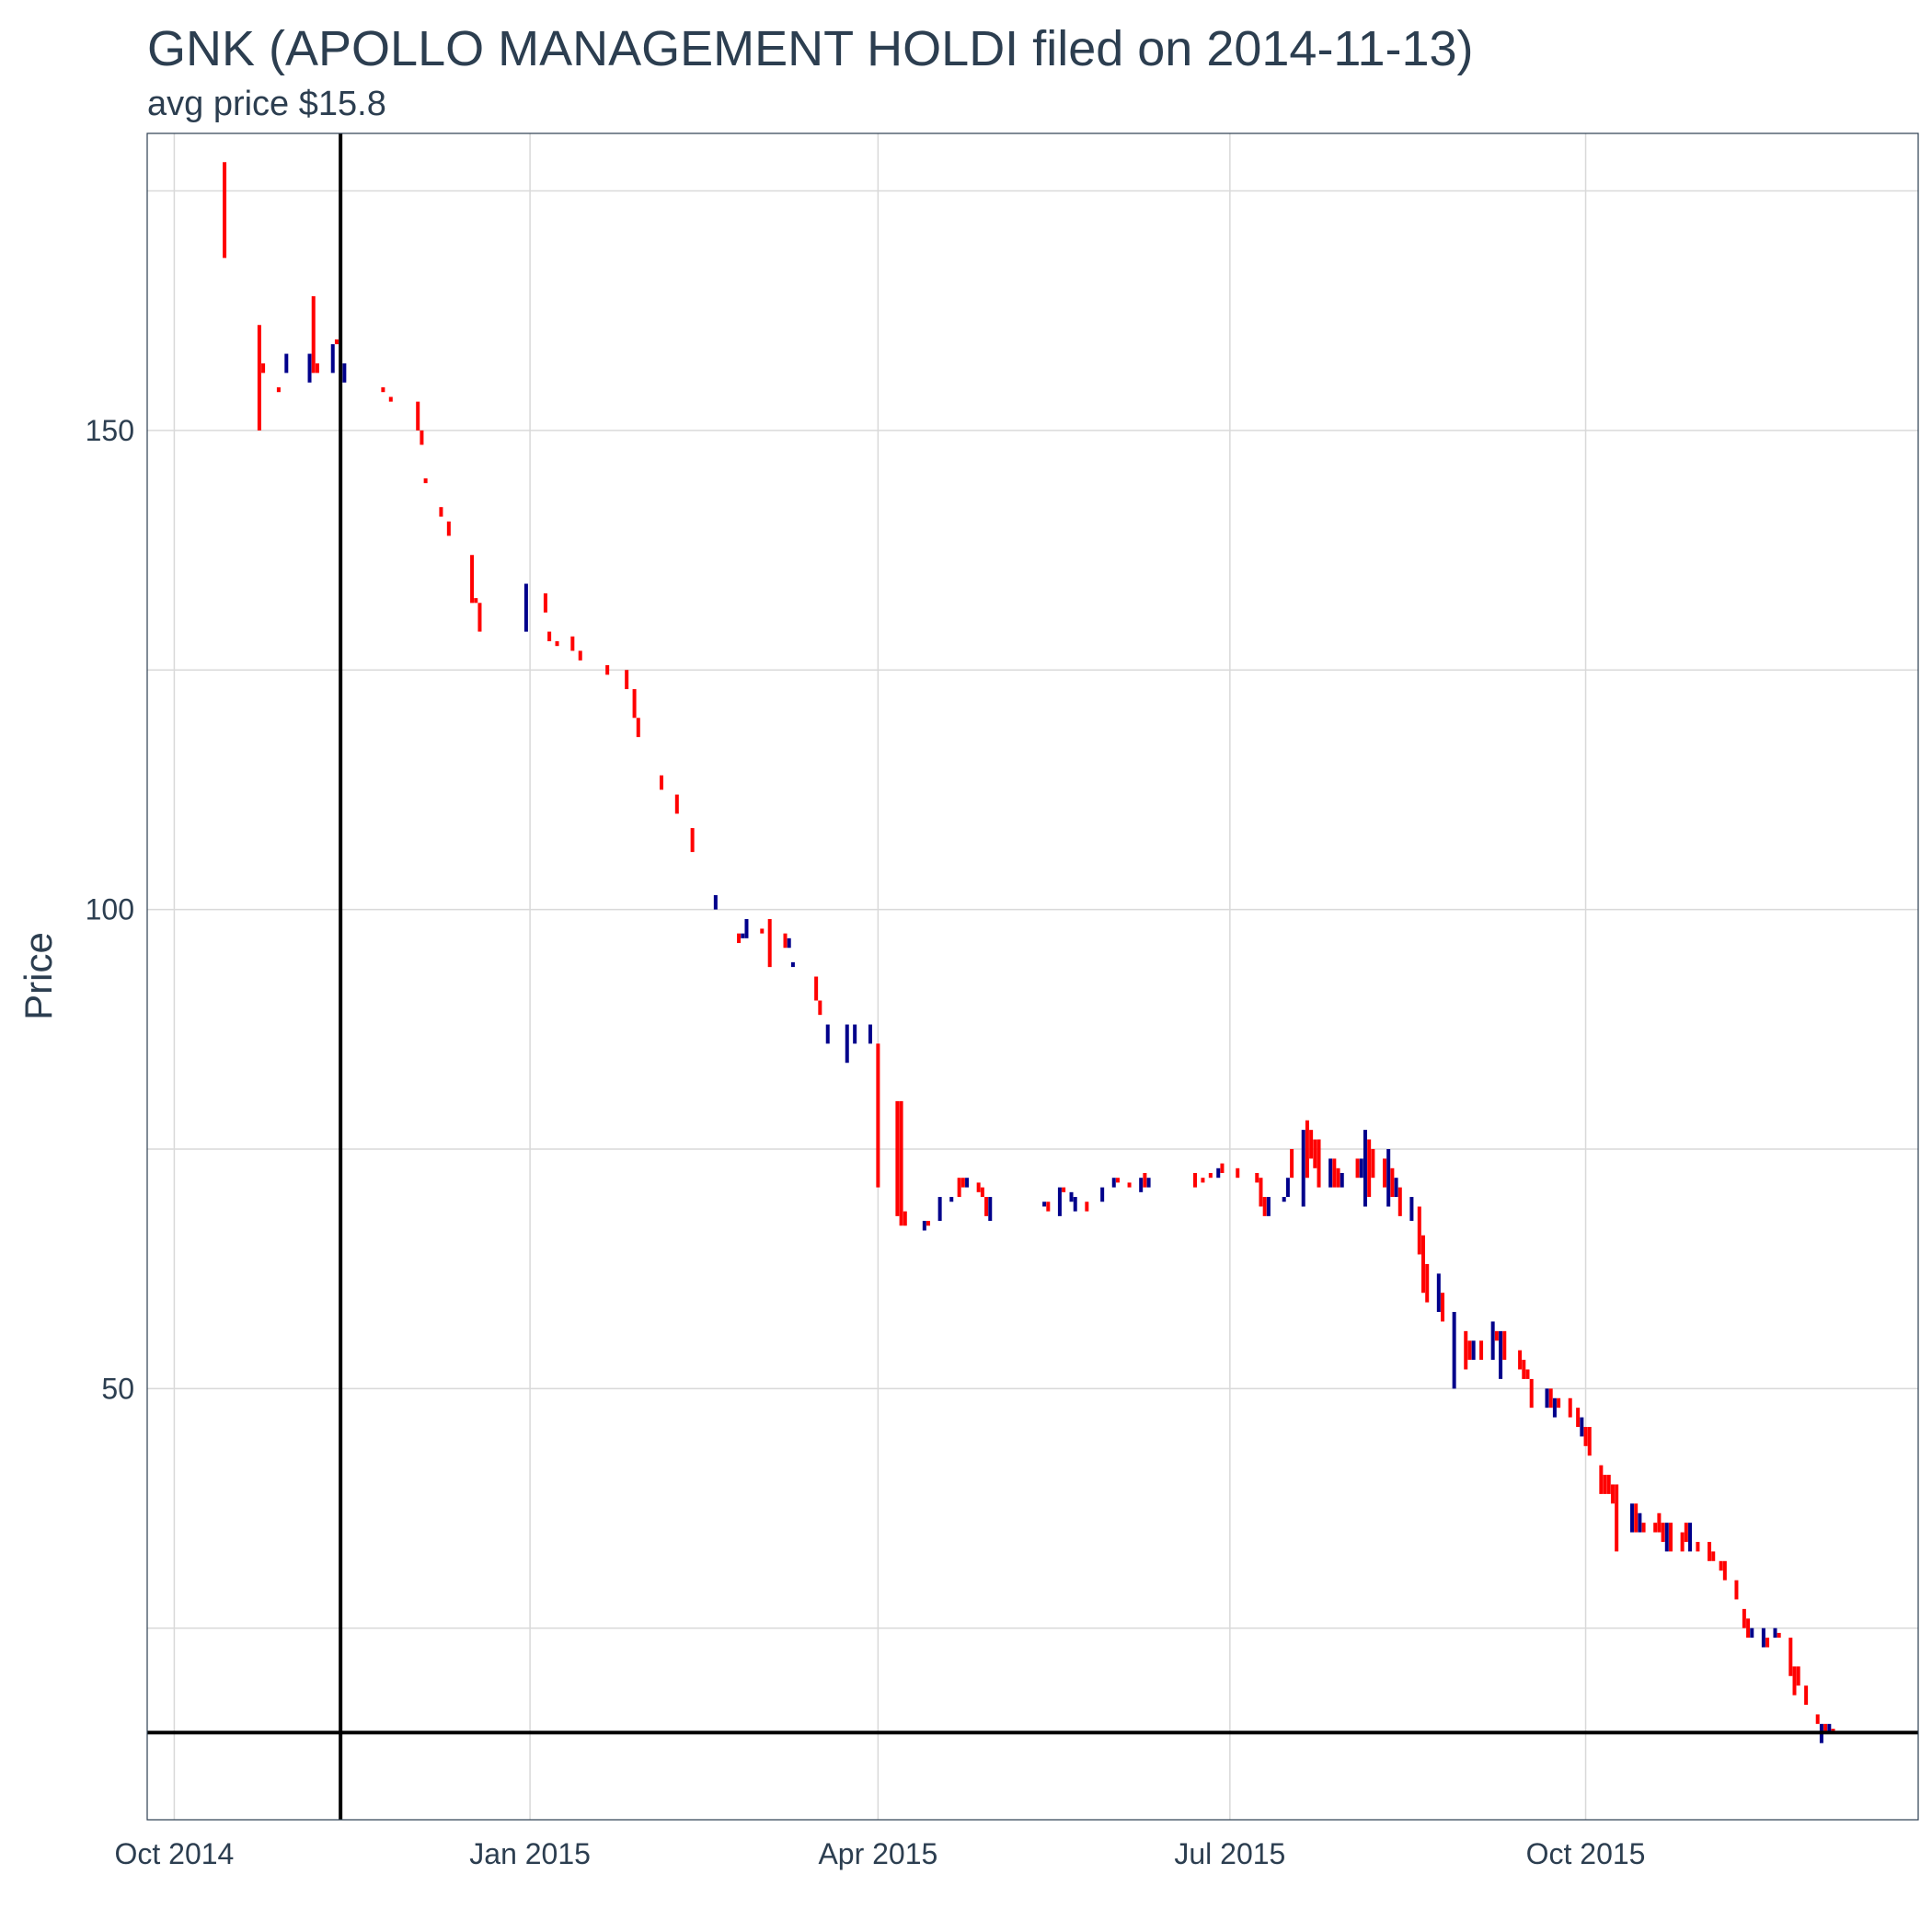  I want to click on x-tick-label: Oct 2015, so click(1586, 1853).